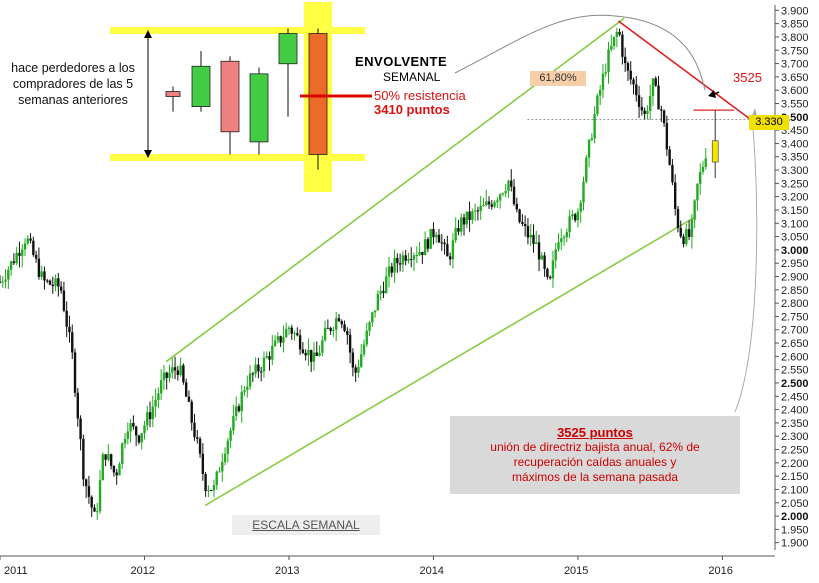  I want to click on envolvente-subtitle: SEMANAL, so click(412, 77).